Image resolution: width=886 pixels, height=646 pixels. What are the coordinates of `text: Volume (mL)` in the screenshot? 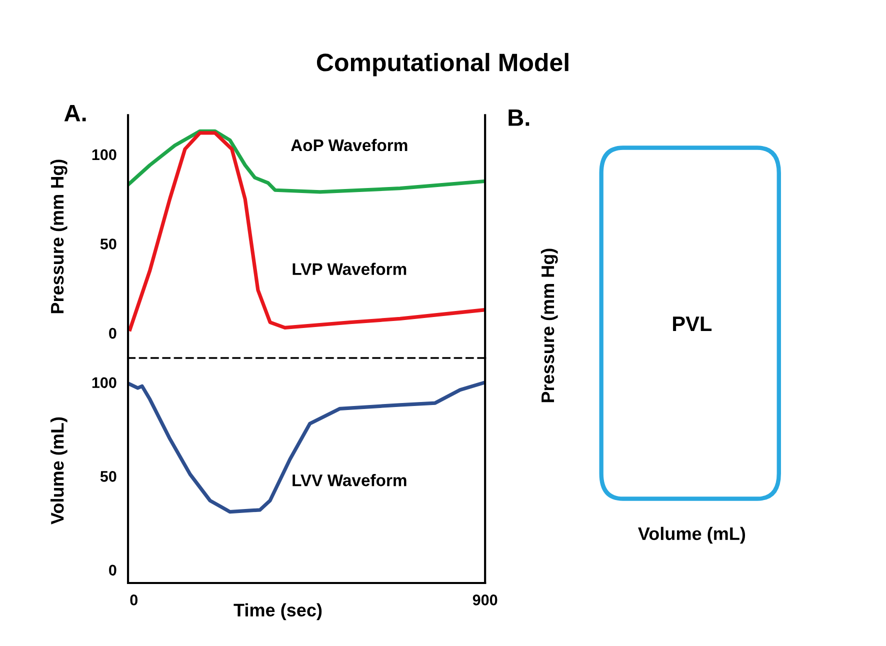 It's located at (692, 535).